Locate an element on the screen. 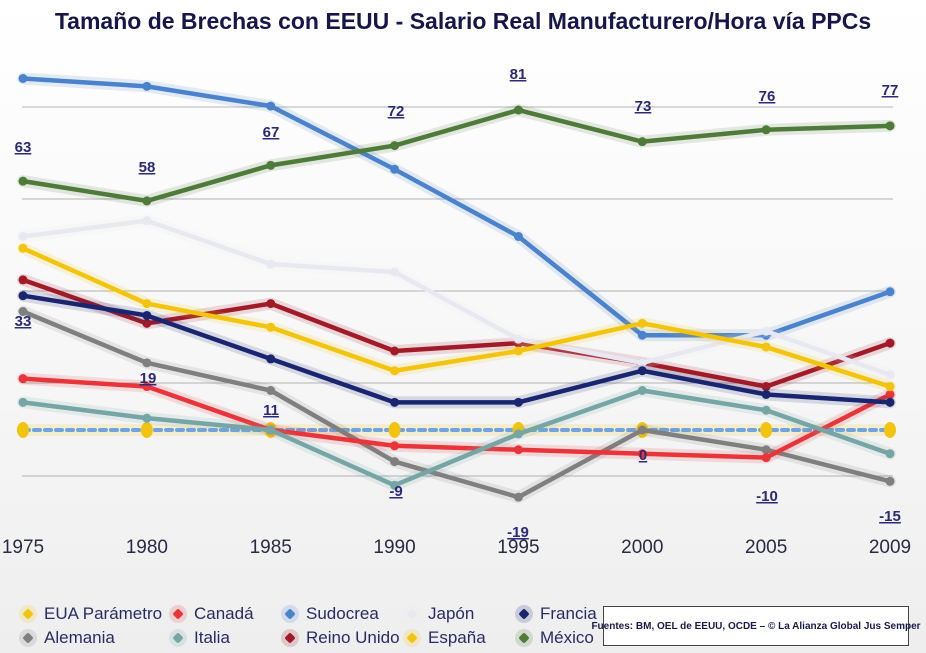 The image size is (926, 653). data-label: 81 is located at coordinates (518, 74).